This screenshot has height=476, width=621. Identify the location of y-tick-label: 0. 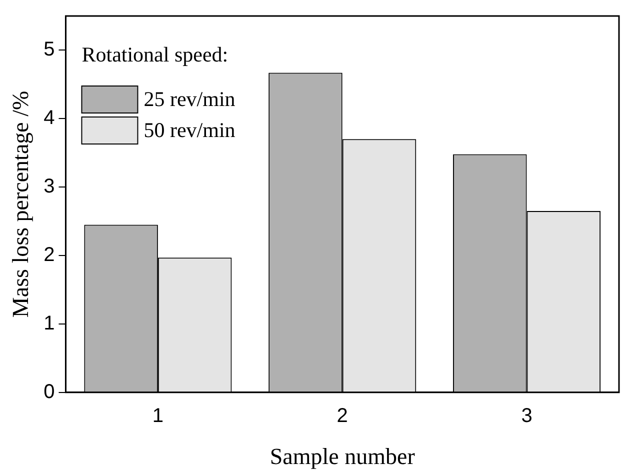
(49, 391).